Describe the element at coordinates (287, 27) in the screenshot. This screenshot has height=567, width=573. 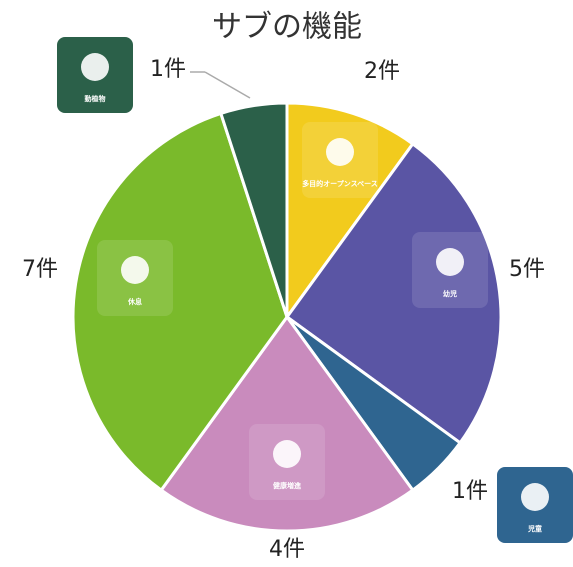
I see `chart-title: サブの機能` at that location.